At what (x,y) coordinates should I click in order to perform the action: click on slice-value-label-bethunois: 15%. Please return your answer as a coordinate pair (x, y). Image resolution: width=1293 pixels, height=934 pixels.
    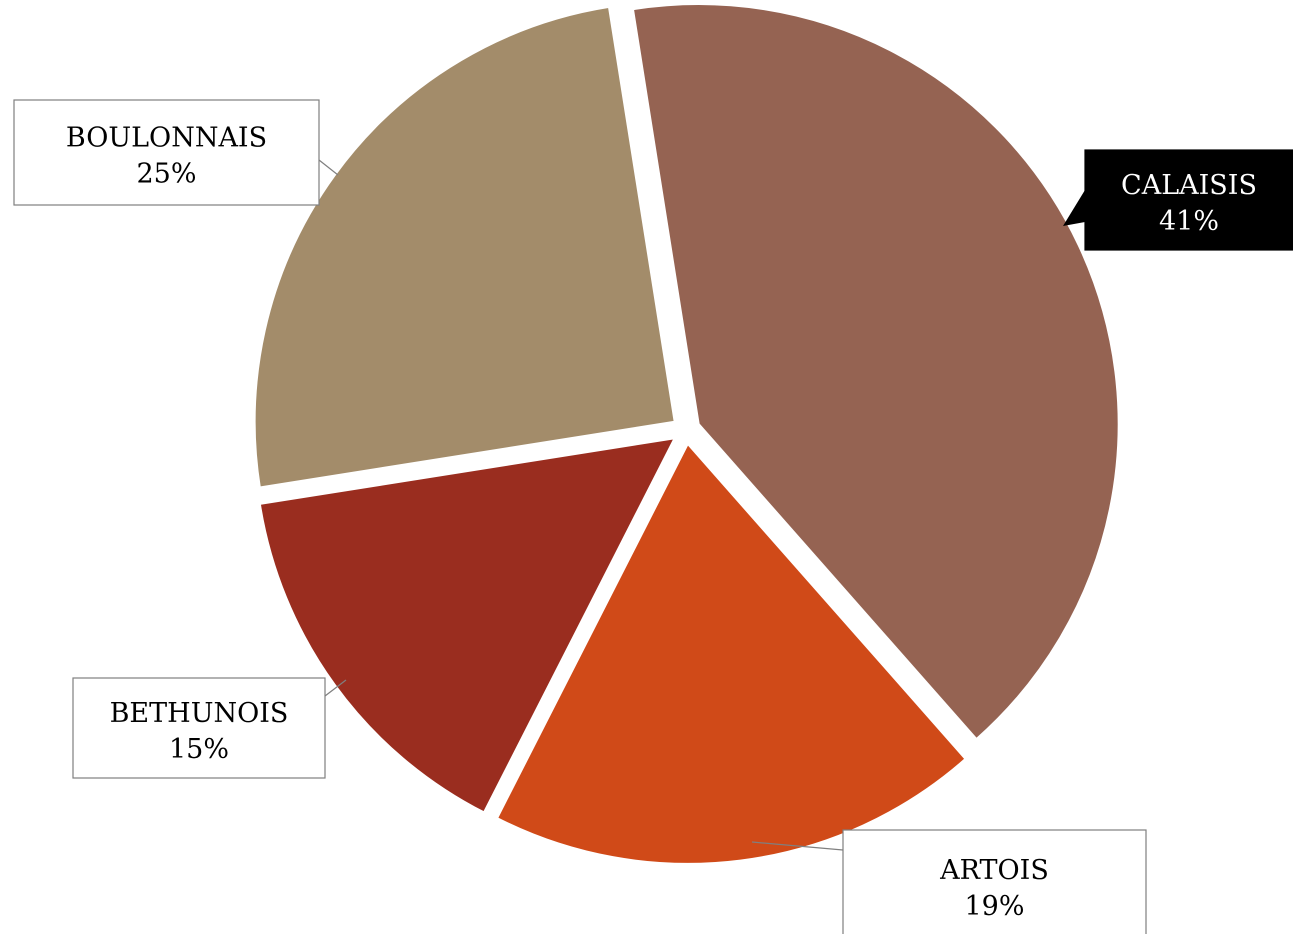
    Looking at the image, I should click on (199, 749).